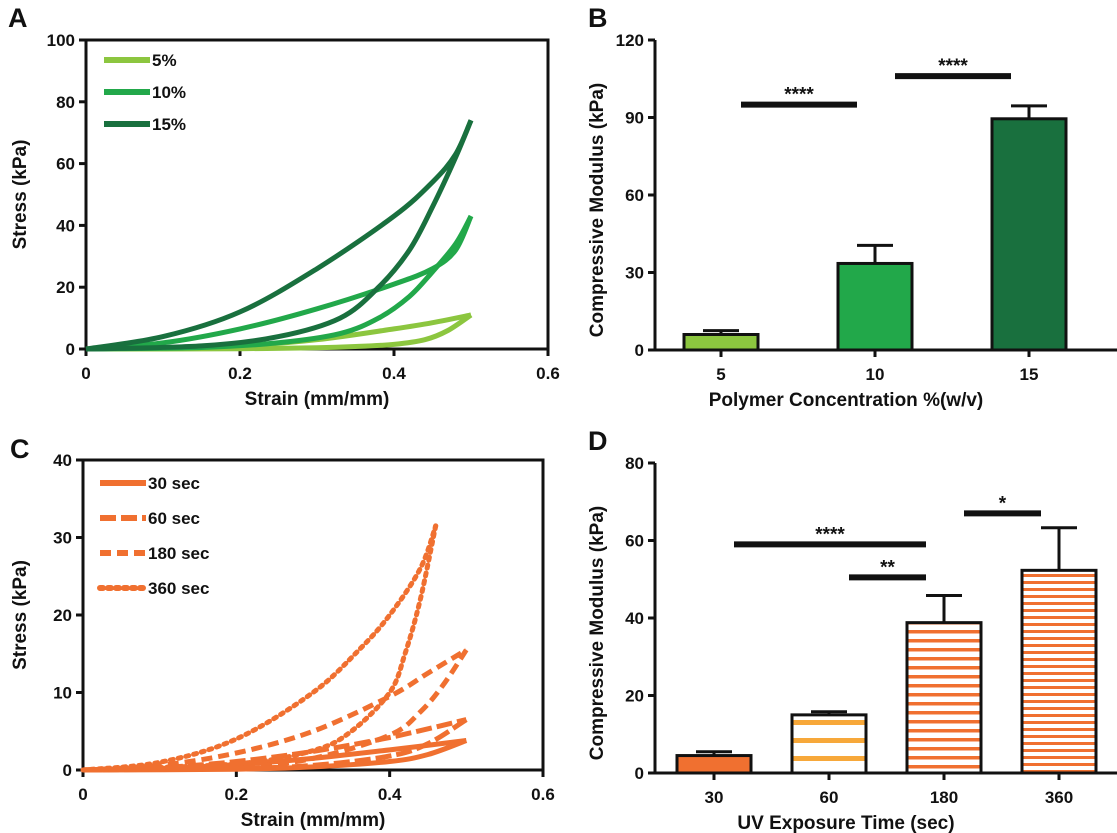 Image resolution: width=1117 pixels, height=833 pixels. Describe the element at coordinates (598, 441) in the screenshot. I see `panel-letter: D` at that location.